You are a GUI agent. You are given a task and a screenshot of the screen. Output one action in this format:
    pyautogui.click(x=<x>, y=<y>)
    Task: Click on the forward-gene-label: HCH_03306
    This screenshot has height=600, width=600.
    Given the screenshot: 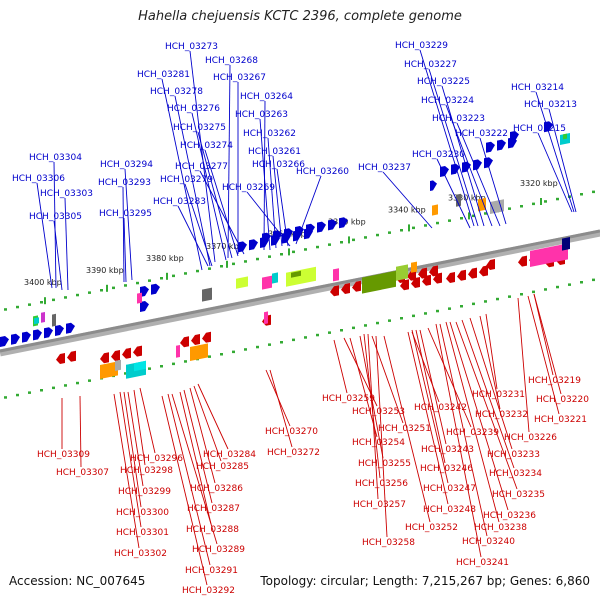 What is the action you would take?
    pyautogui.click(x=38, y=179)
    